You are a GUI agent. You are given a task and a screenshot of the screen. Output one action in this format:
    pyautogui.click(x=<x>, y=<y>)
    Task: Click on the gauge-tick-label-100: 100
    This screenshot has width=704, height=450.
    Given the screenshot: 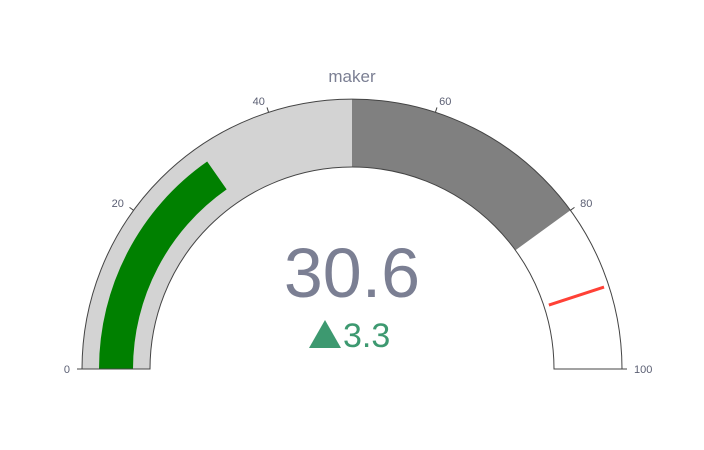 What is the action you would take?
    pyautogui.click(x=643, y=370)
    